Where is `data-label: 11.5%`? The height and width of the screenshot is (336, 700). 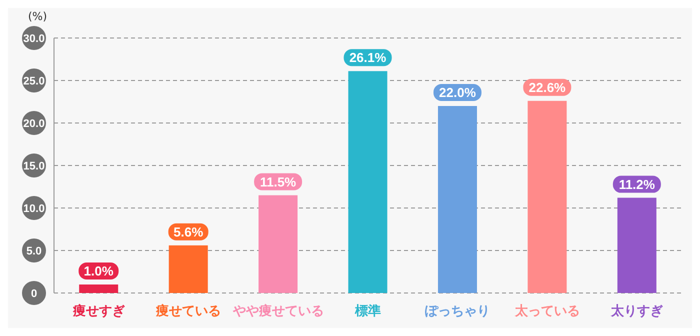 data-label: 11.5% is located at coordinates (278, 182).